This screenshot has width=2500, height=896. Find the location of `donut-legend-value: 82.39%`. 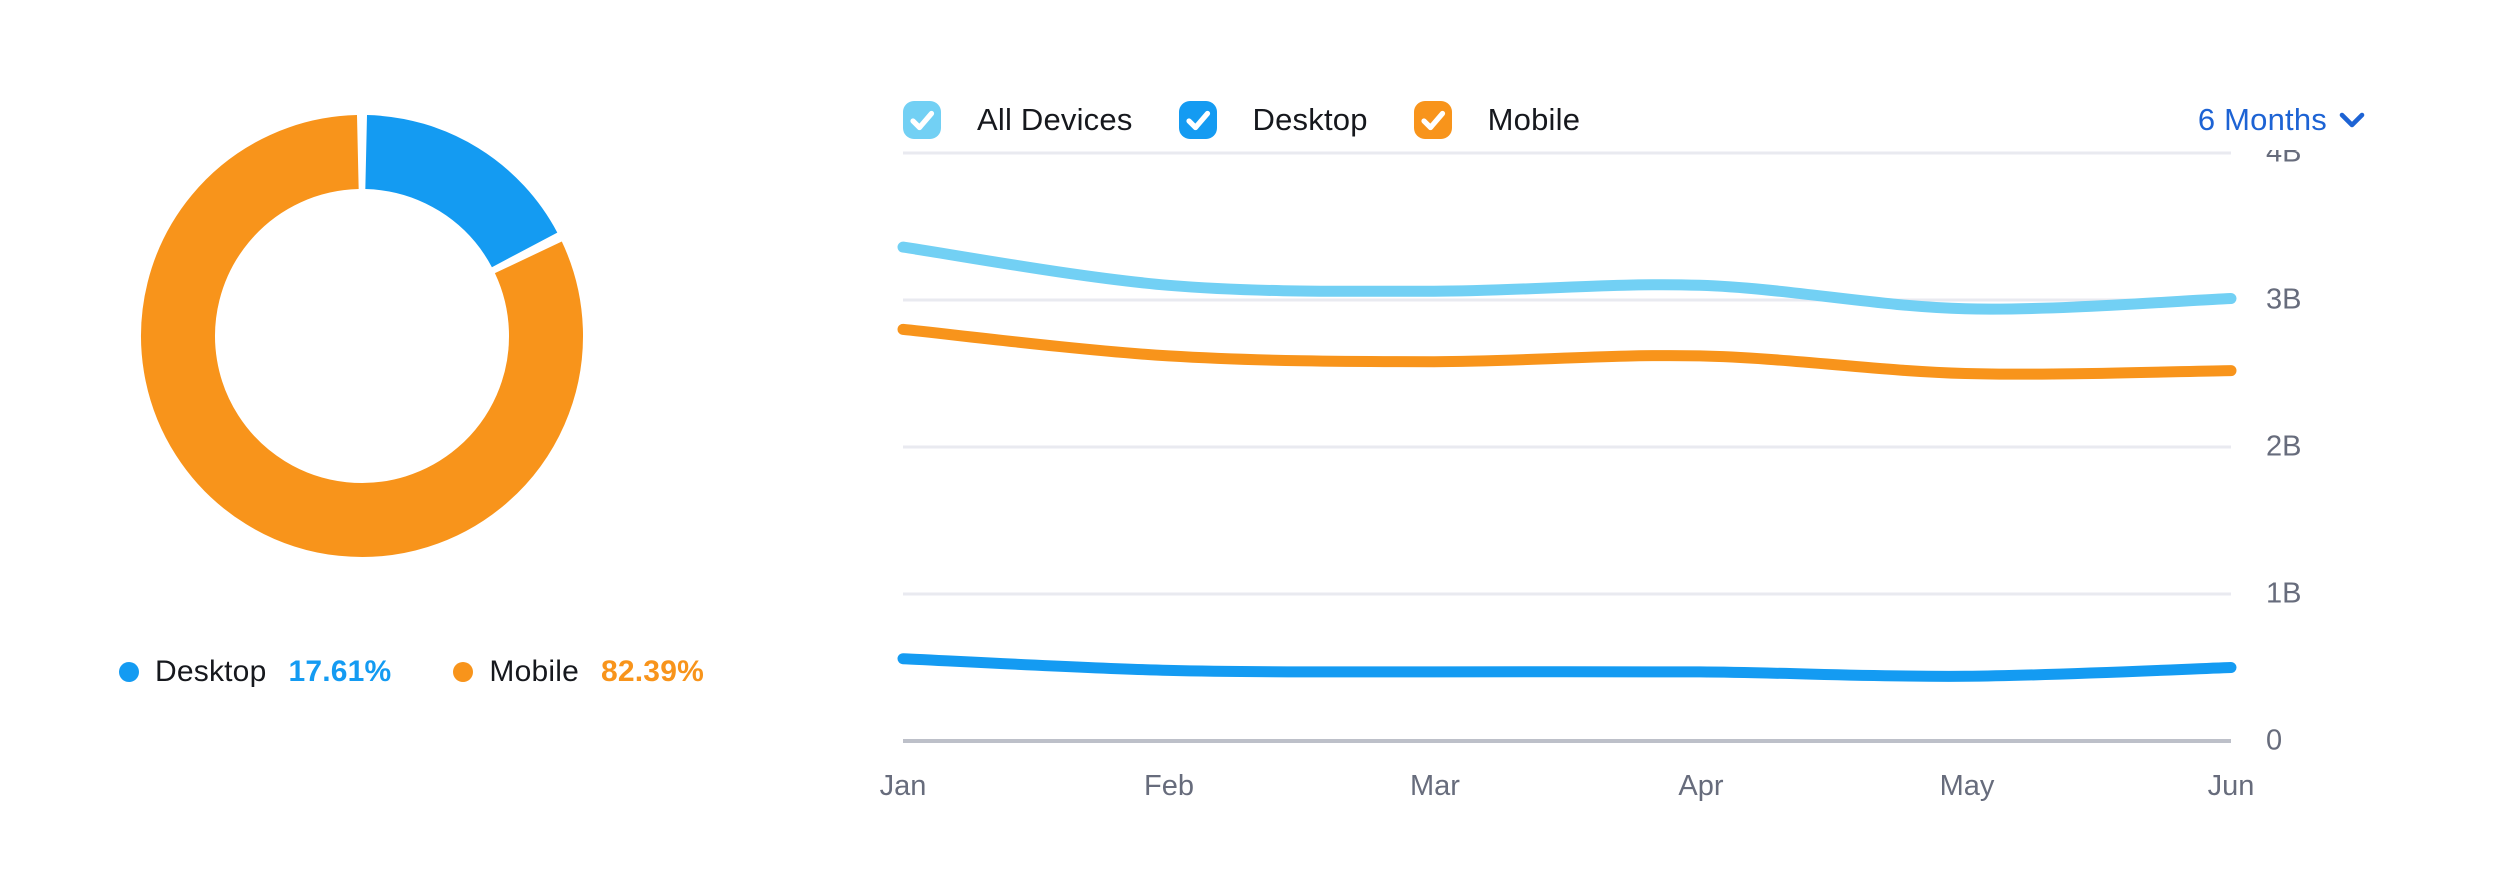

donut-legend-value: 82.39% is located at coordinates (652, 671).